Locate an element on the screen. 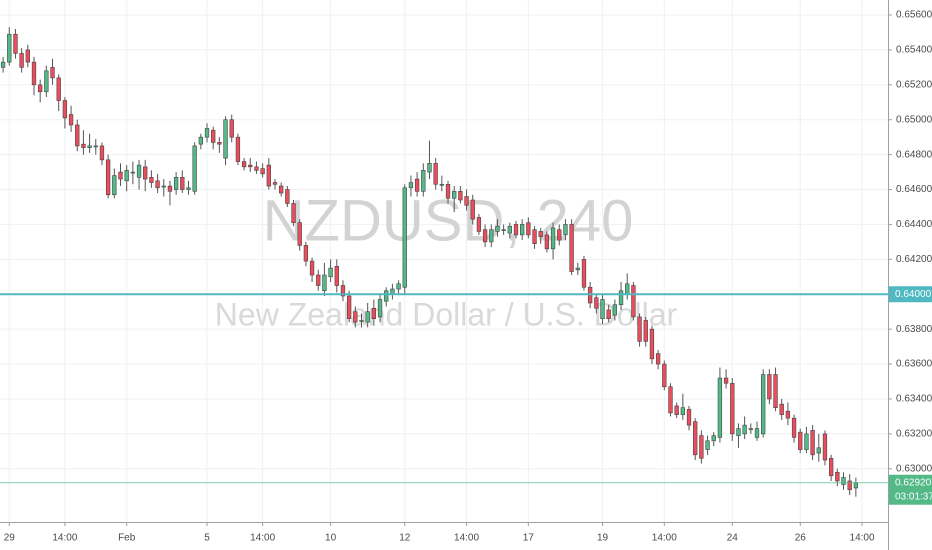 The image size is (932, 550). y-tick-label: 0.64400 is located at coordinates (914, 224).